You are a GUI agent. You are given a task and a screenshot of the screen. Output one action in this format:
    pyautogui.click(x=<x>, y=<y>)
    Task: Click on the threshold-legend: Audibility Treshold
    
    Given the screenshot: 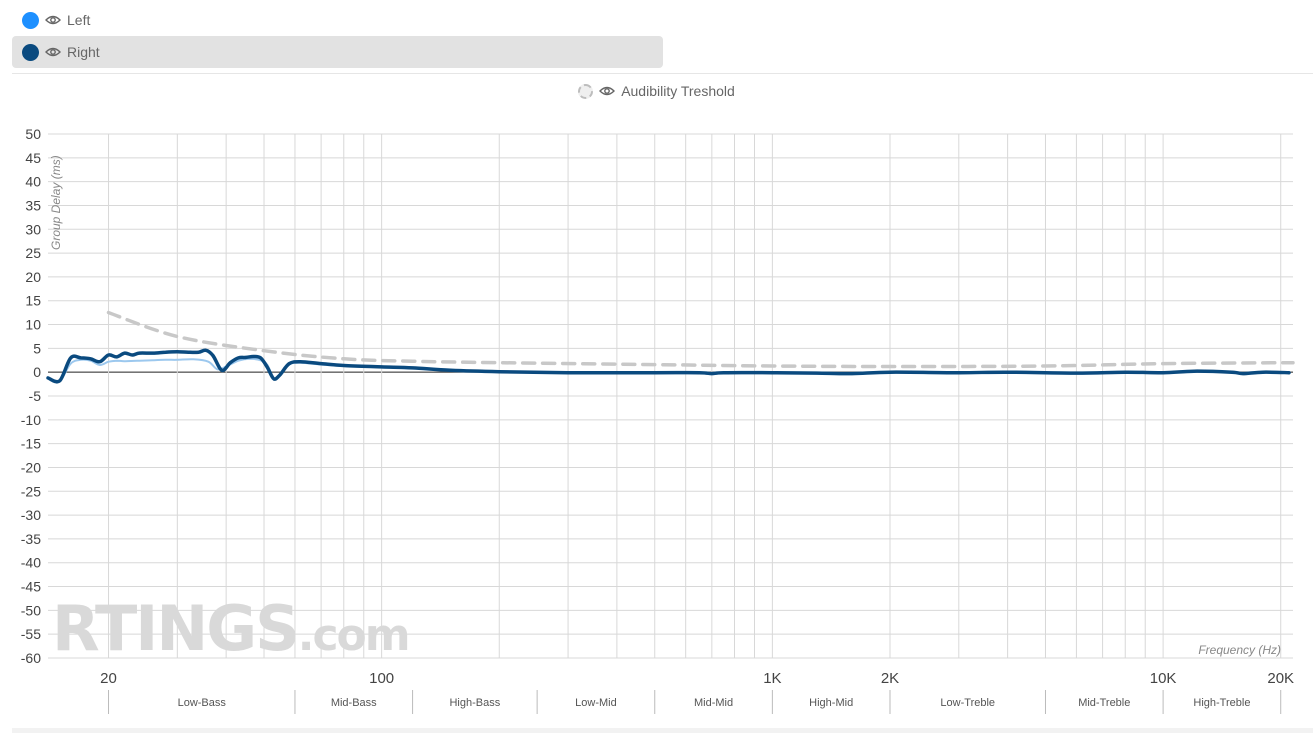 What is the action you would take?
    pyautogui.click(x=656, y=91)
    